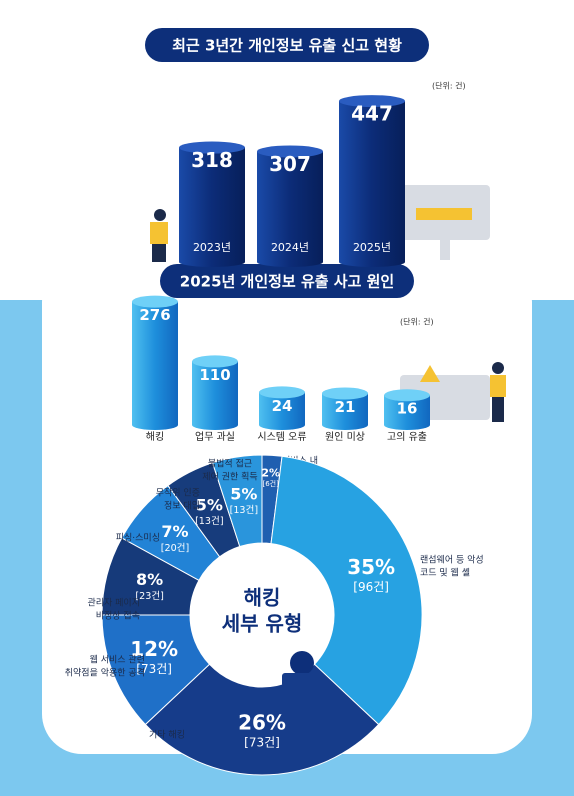 The height and width of the screenshot is (796, 574). I want to click on center-title: 해킹, so click(262, 598).